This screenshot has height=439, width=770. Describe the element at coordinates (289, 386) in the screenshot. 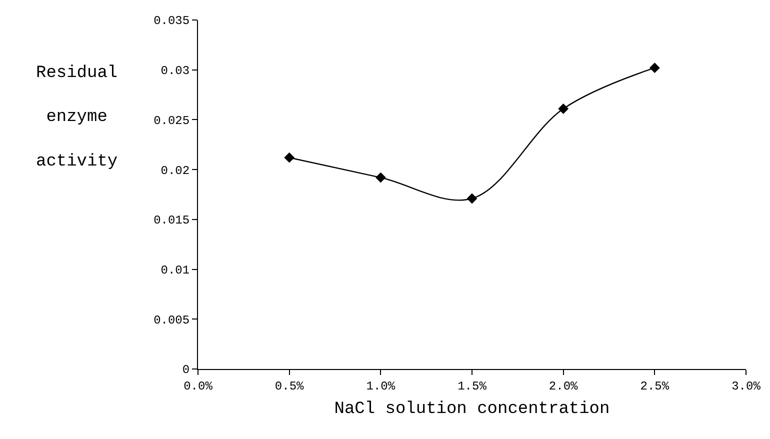

I see `x-tick-label: 0.5%` at that location.